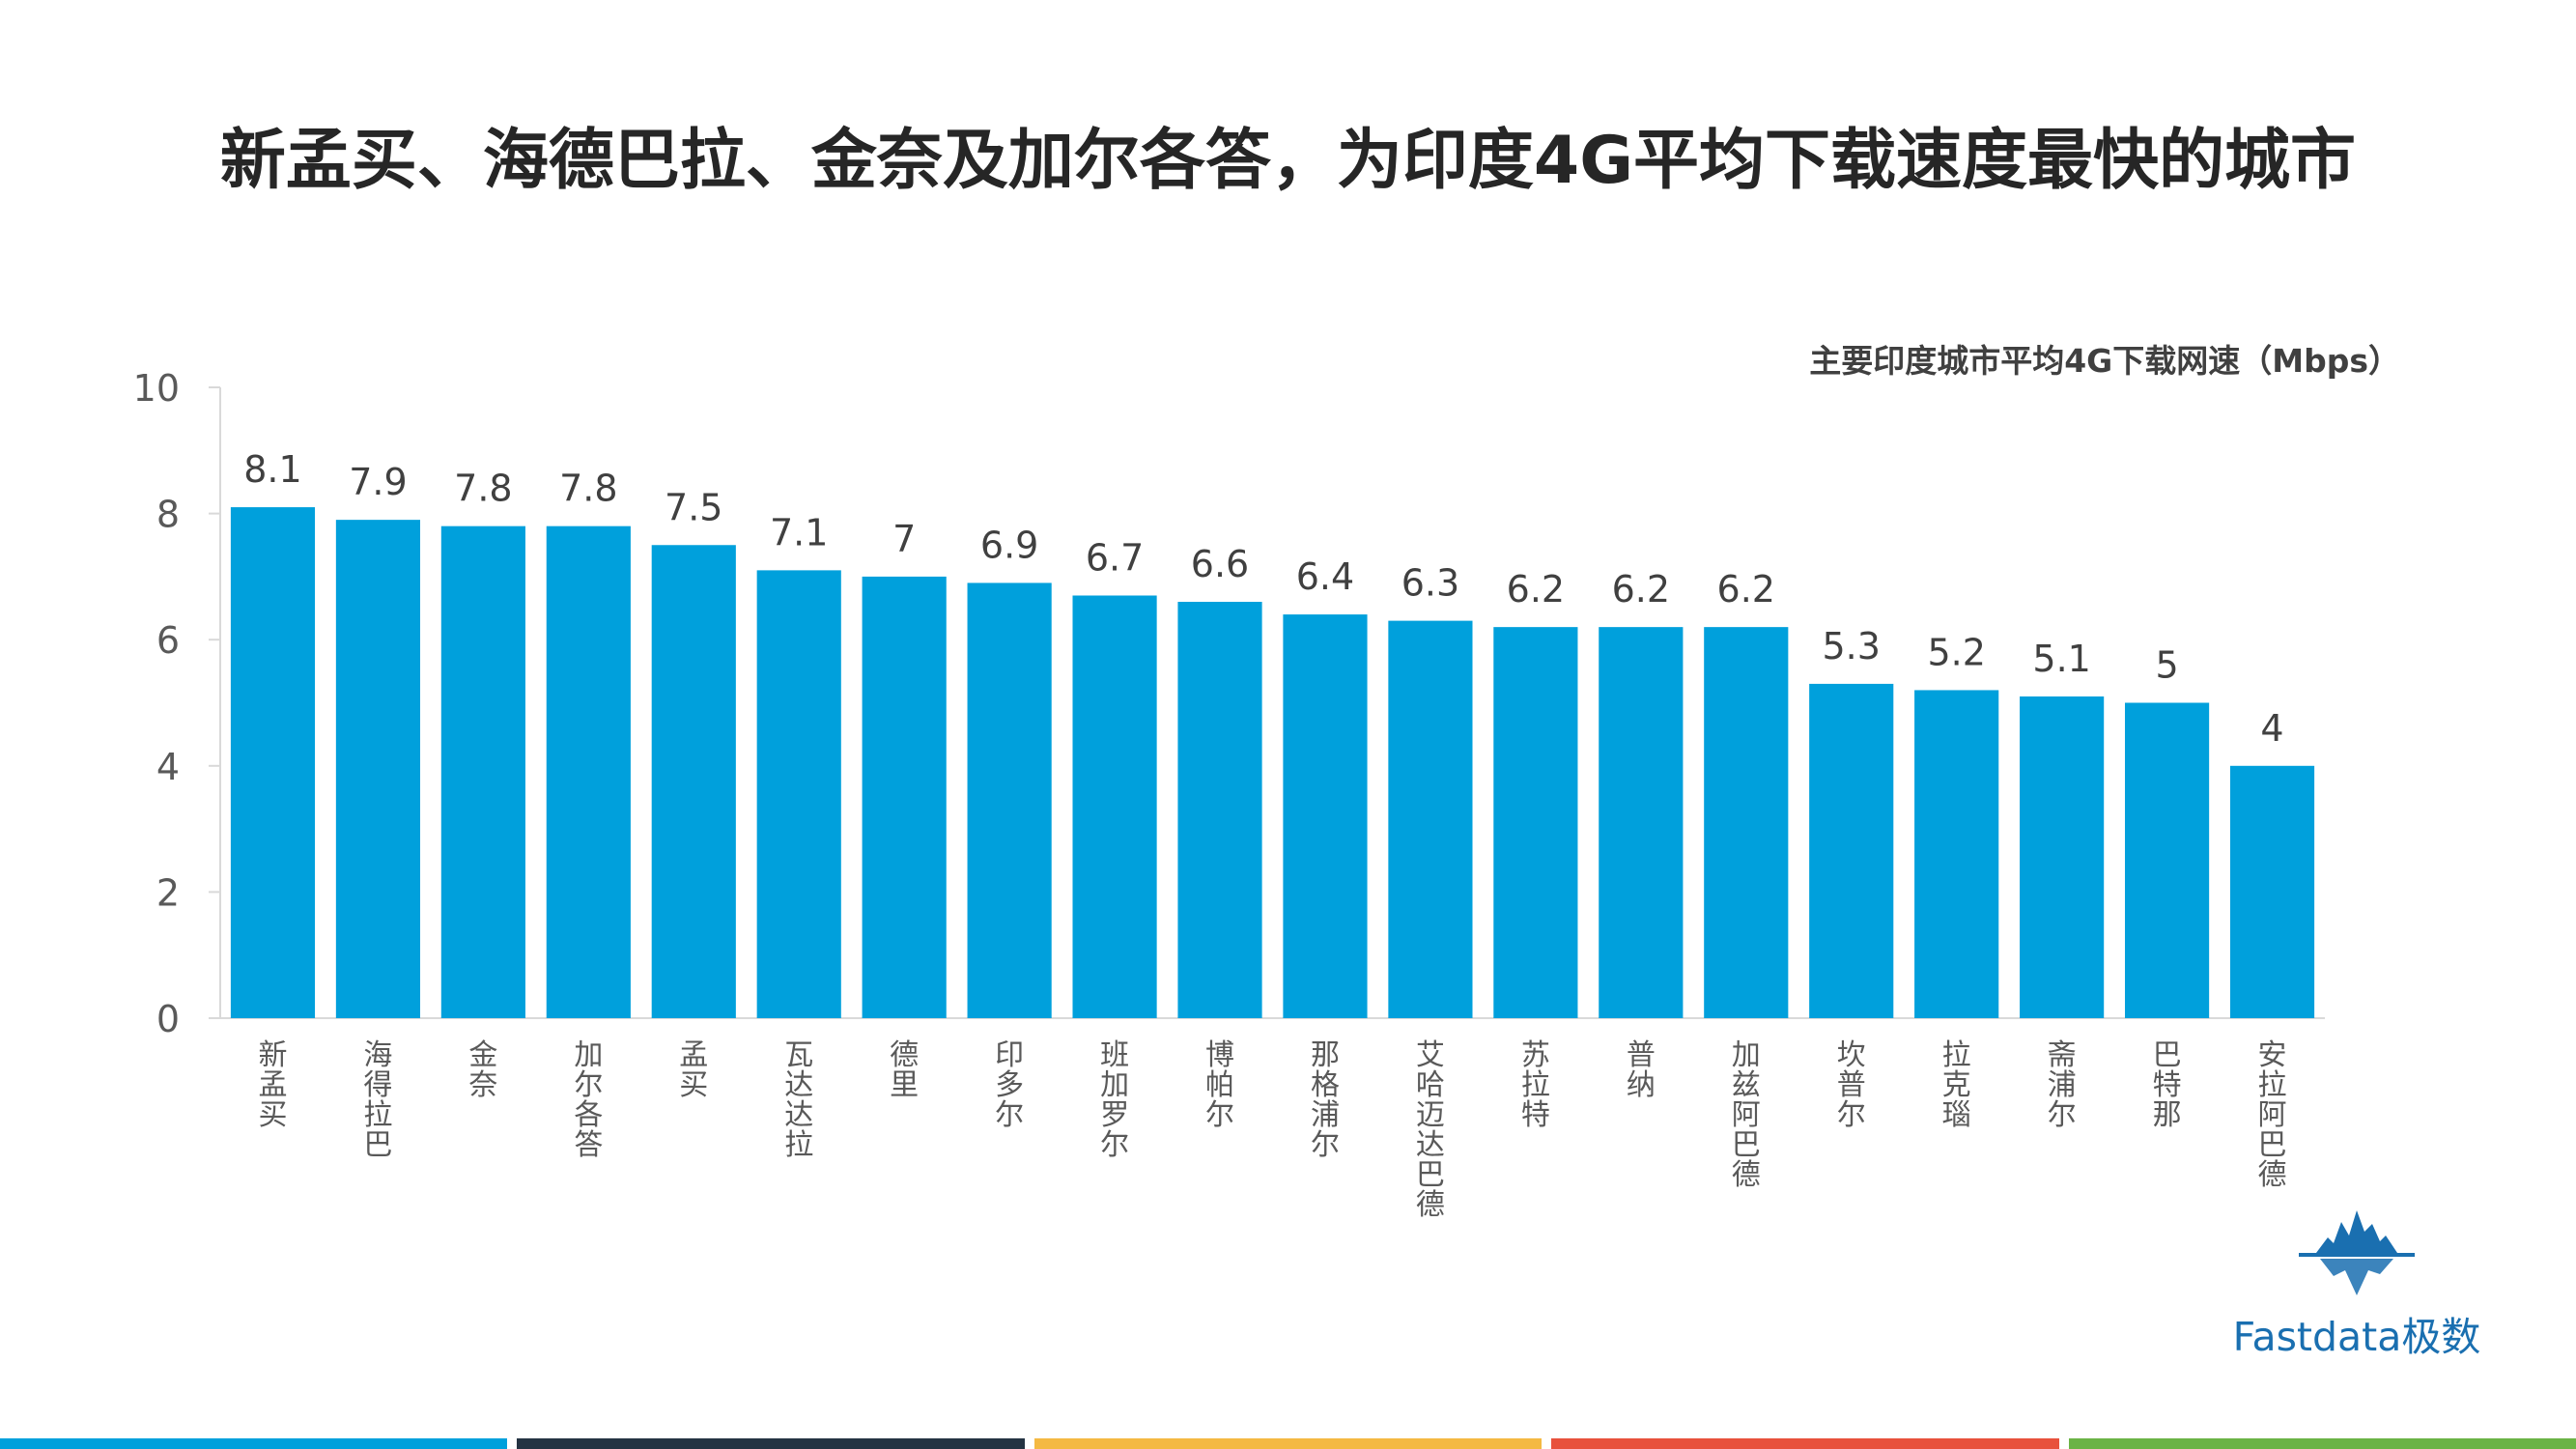  Describe the element at coordinates (588, 1100) in the screenshot. I see `category-label: 加尔各答` at that location.